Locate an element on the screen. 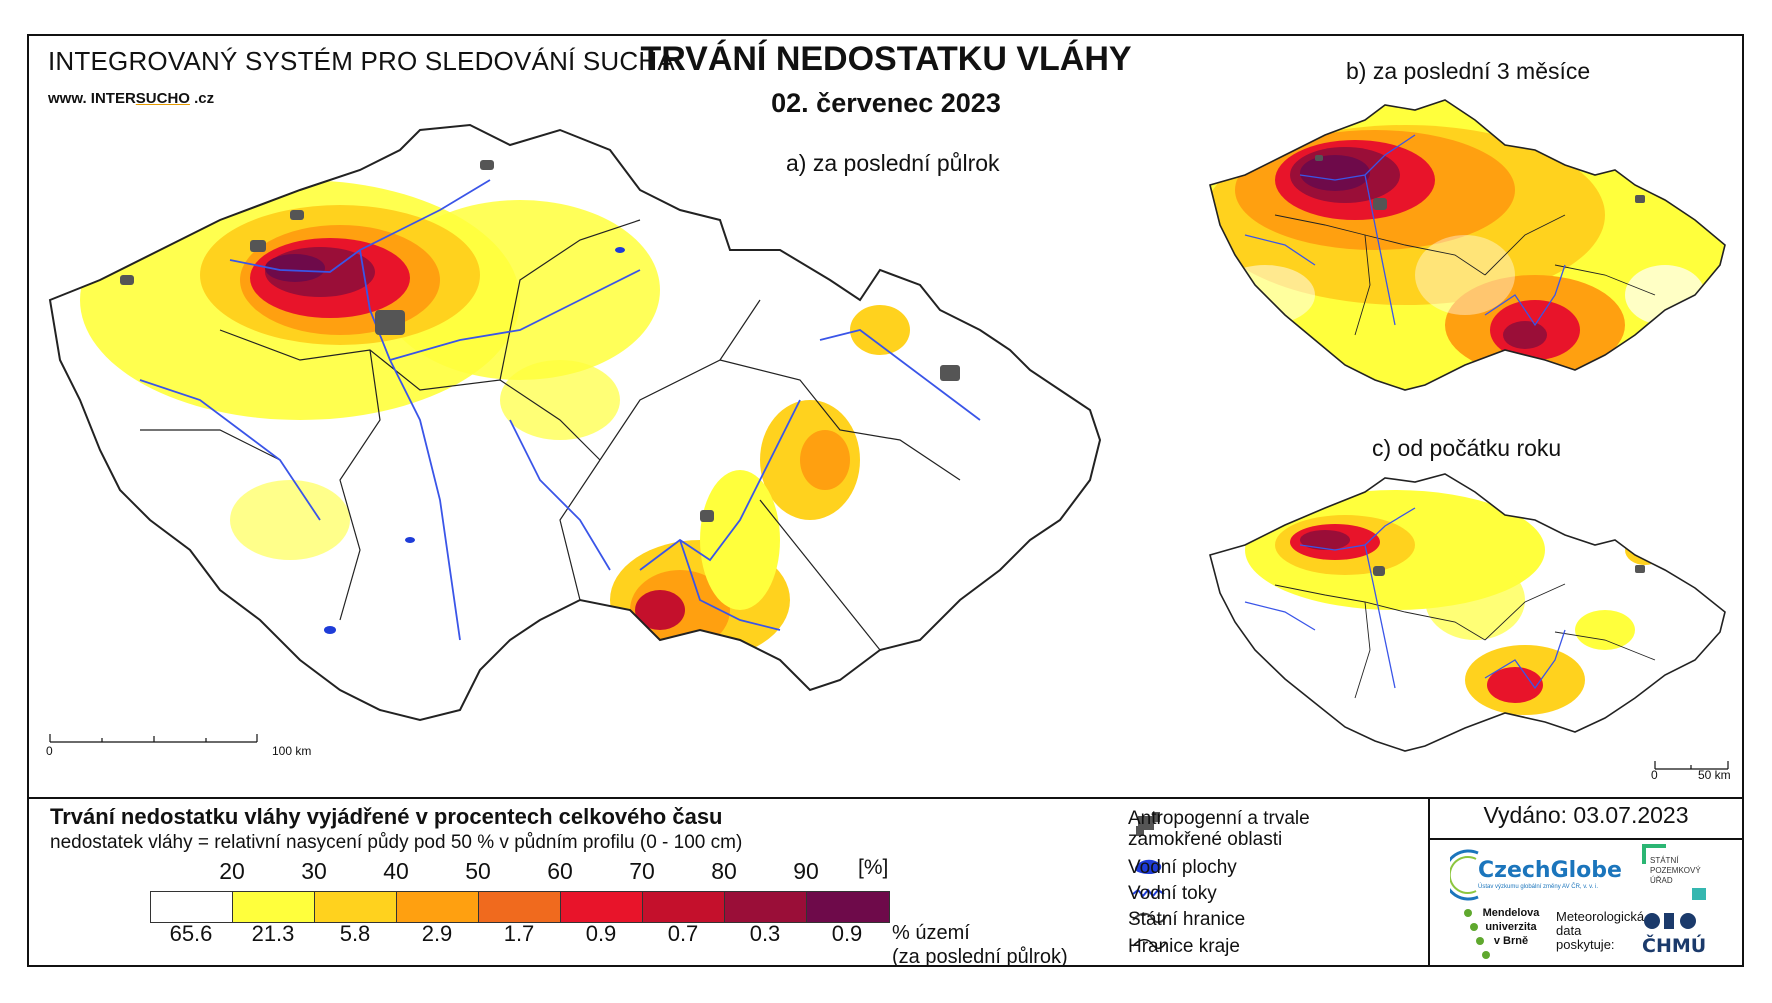 The height and width of the screenshot is (1003, 1772). issued-date: Vydáno: 03.07.2023 is located at coordinates (1586, 815).